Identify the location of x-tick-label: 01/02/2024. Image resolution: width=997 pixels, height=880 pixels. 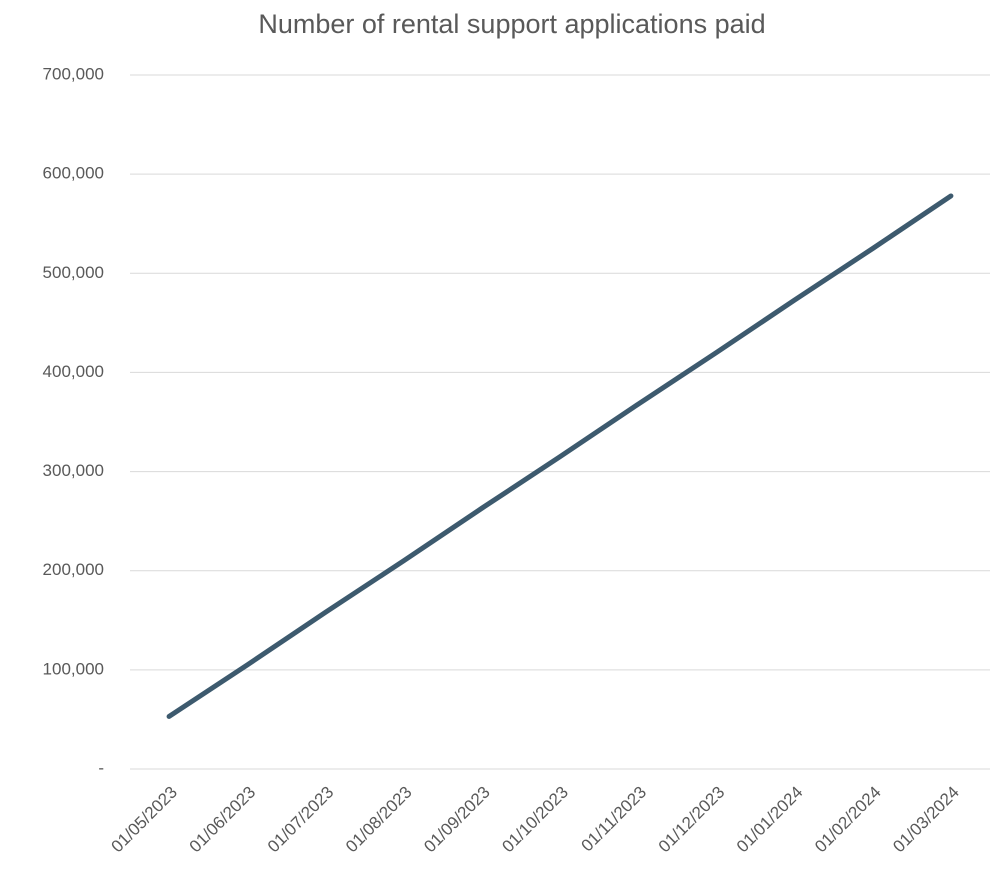
(848, 820).